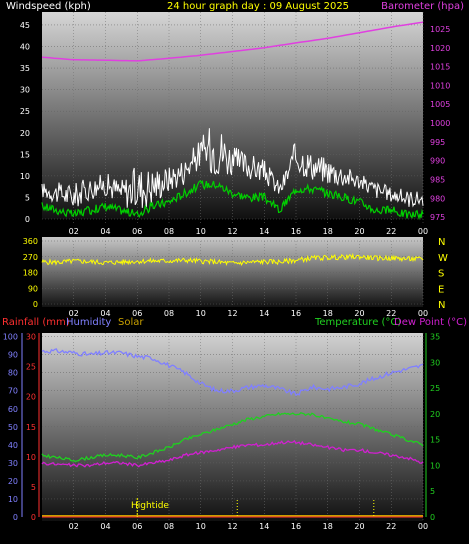 The height and width of the screenshot is (544, 469). I want to click on wind-y-tick-label: 25, so click(25, 111).